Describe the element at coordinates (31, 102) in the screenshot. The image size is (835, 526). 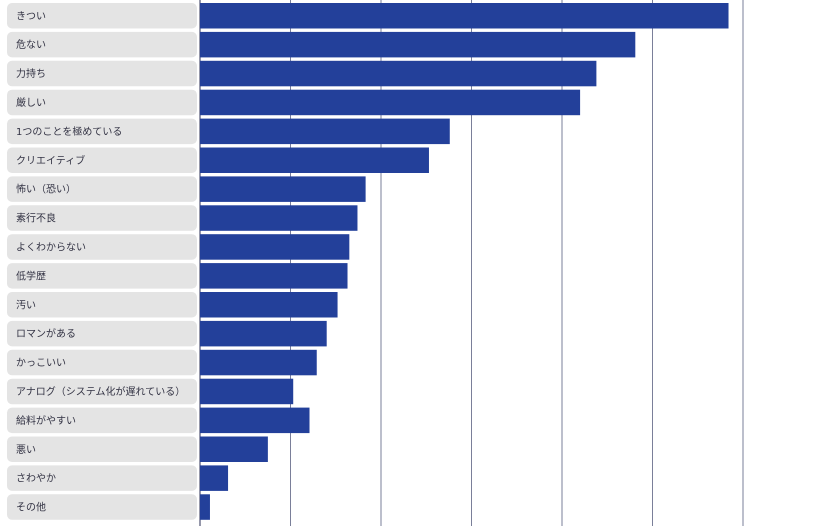
I see `category-label: 厳しい` at that location.